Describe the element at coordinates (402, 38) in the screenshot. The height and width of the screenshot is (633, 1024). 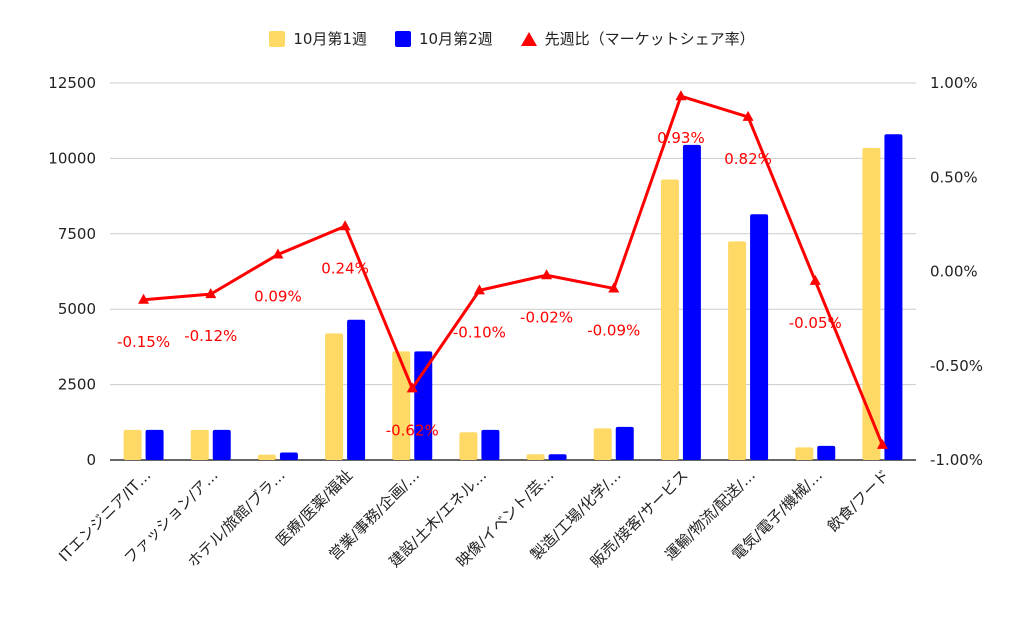
I see `legend-swatch-week2` at that location.